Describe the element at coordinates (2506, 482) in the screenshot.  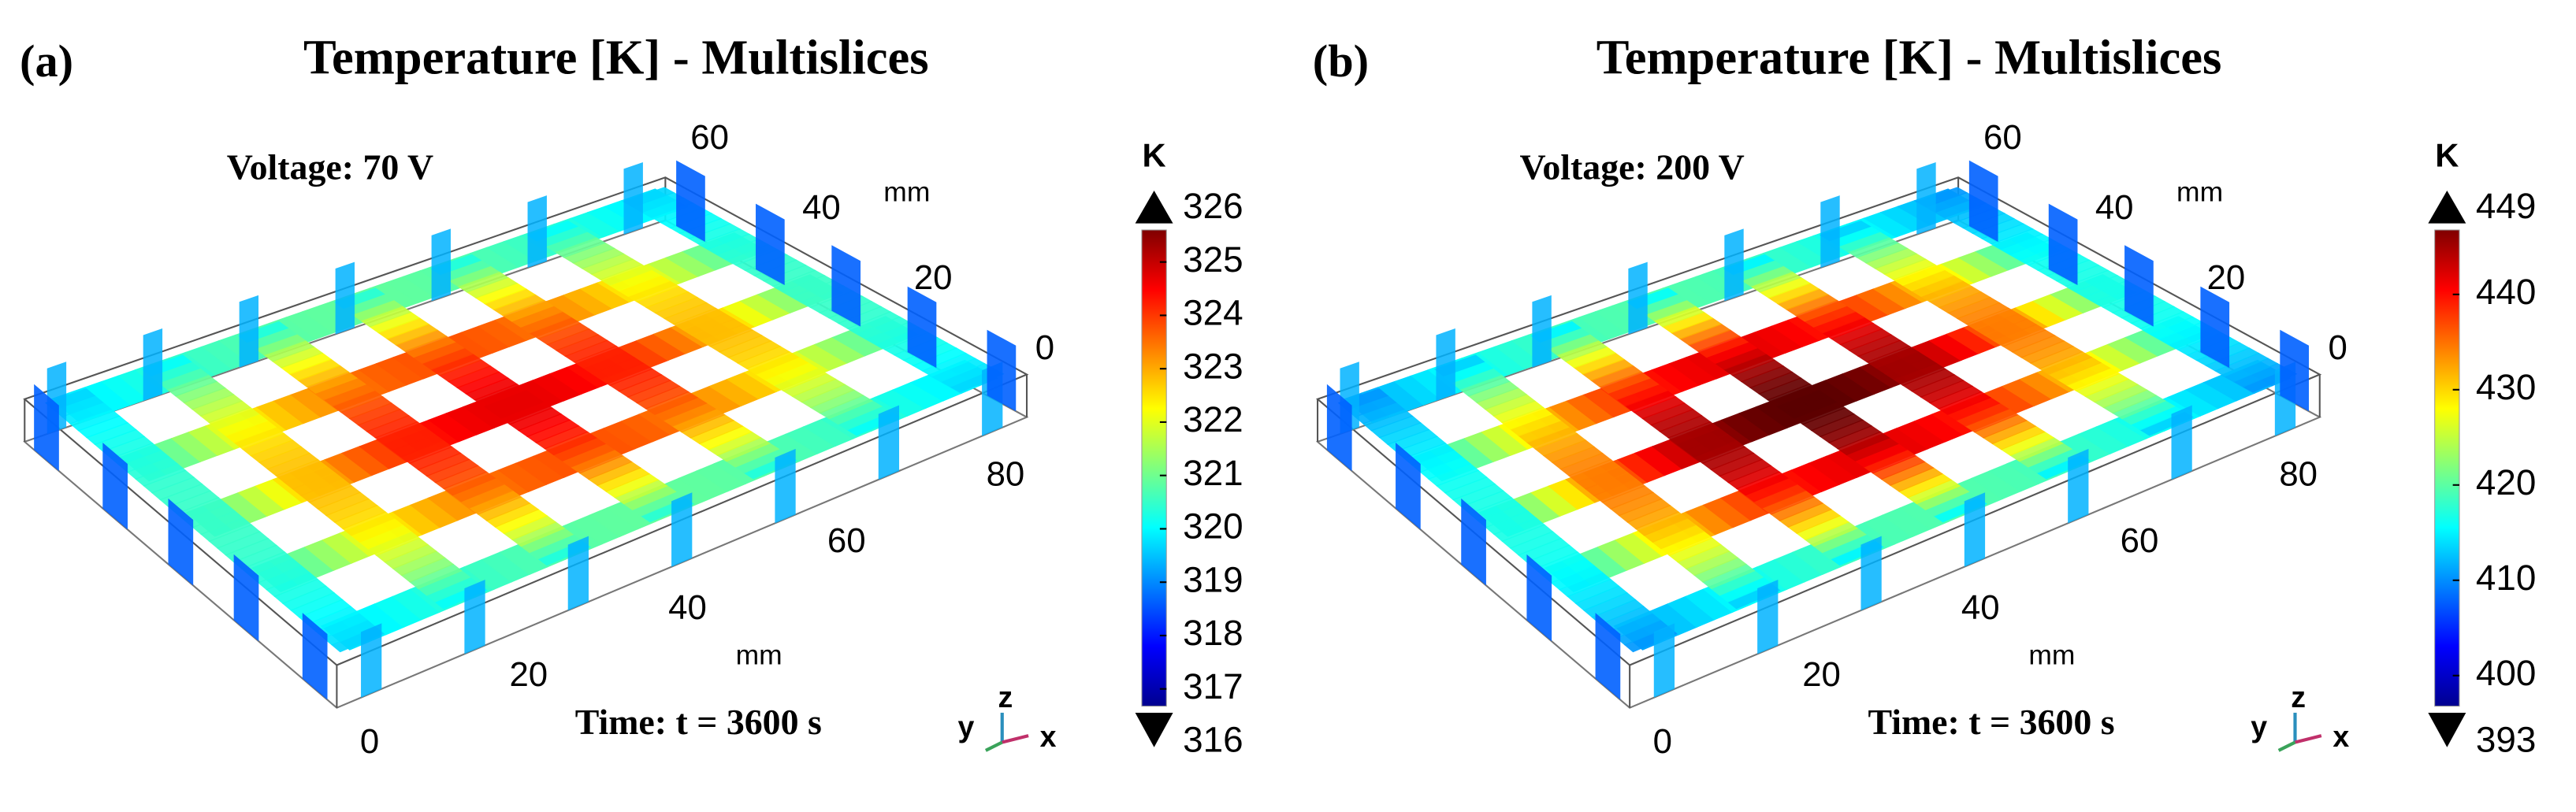
I see `colorbar-tick-label: 420` at that location.